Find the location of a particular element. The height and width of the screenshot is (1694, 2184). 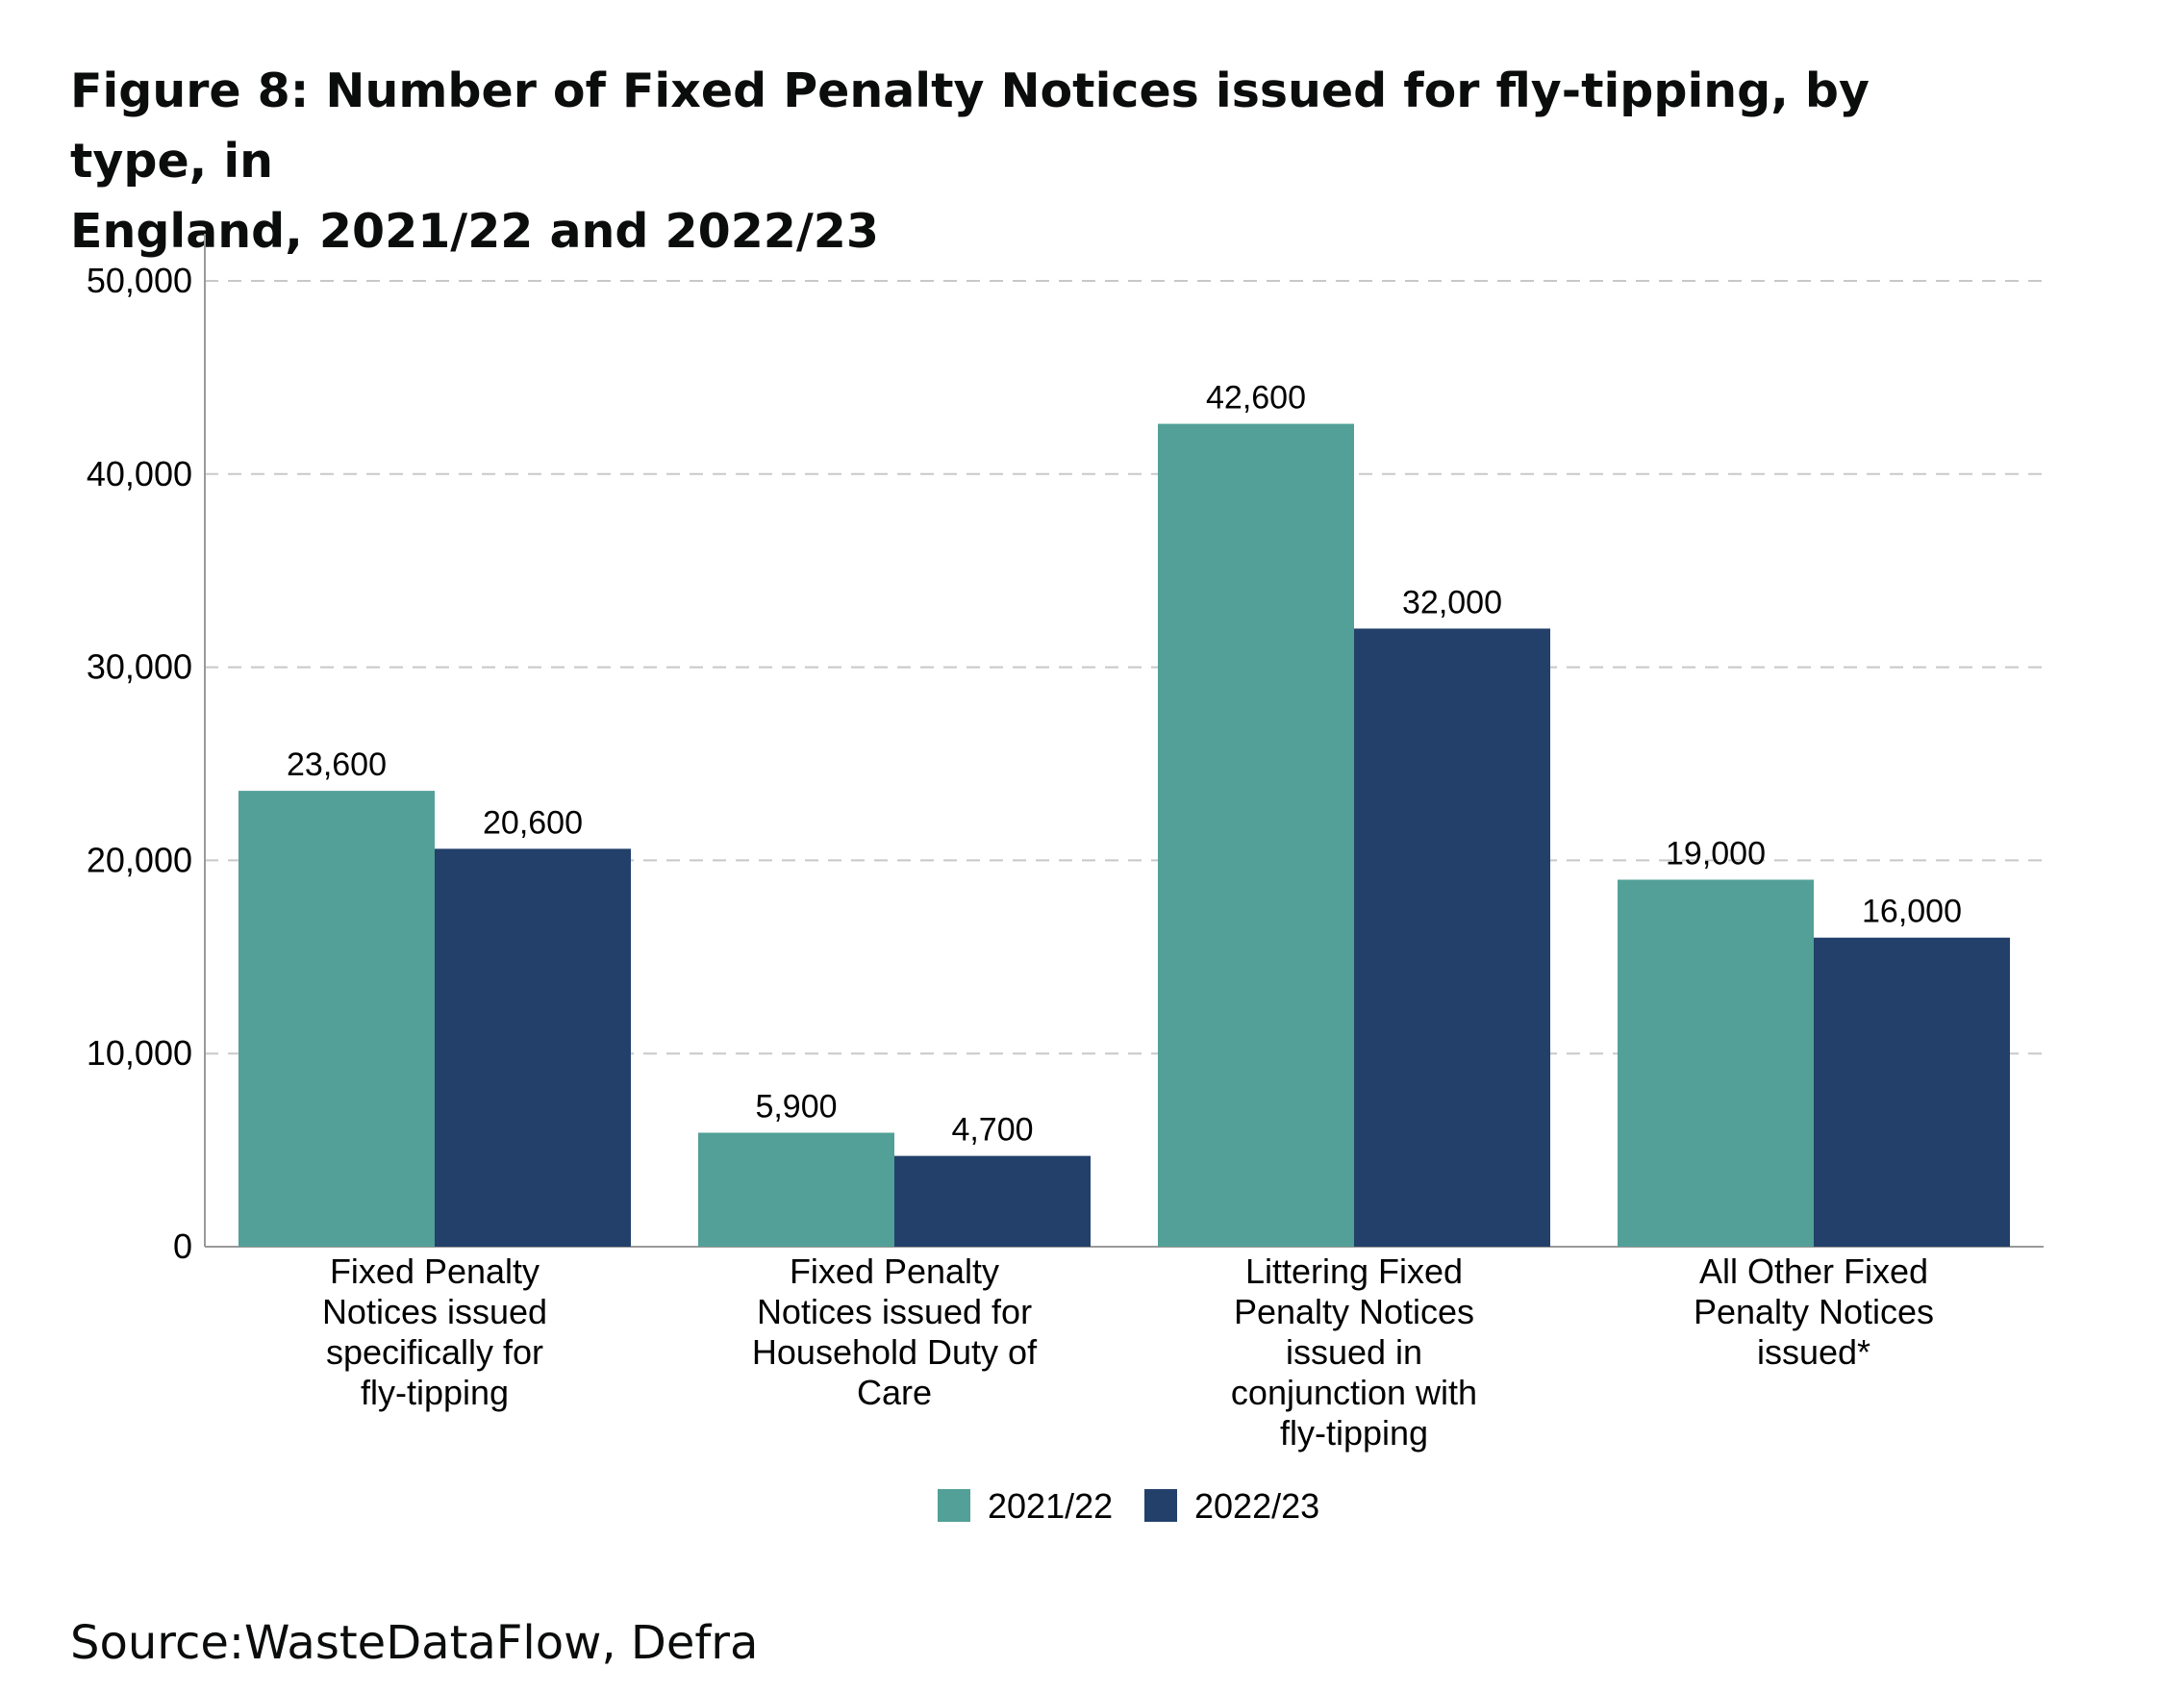

x-category-label-line: Notices issued for is located at coordinates (895, 1311).